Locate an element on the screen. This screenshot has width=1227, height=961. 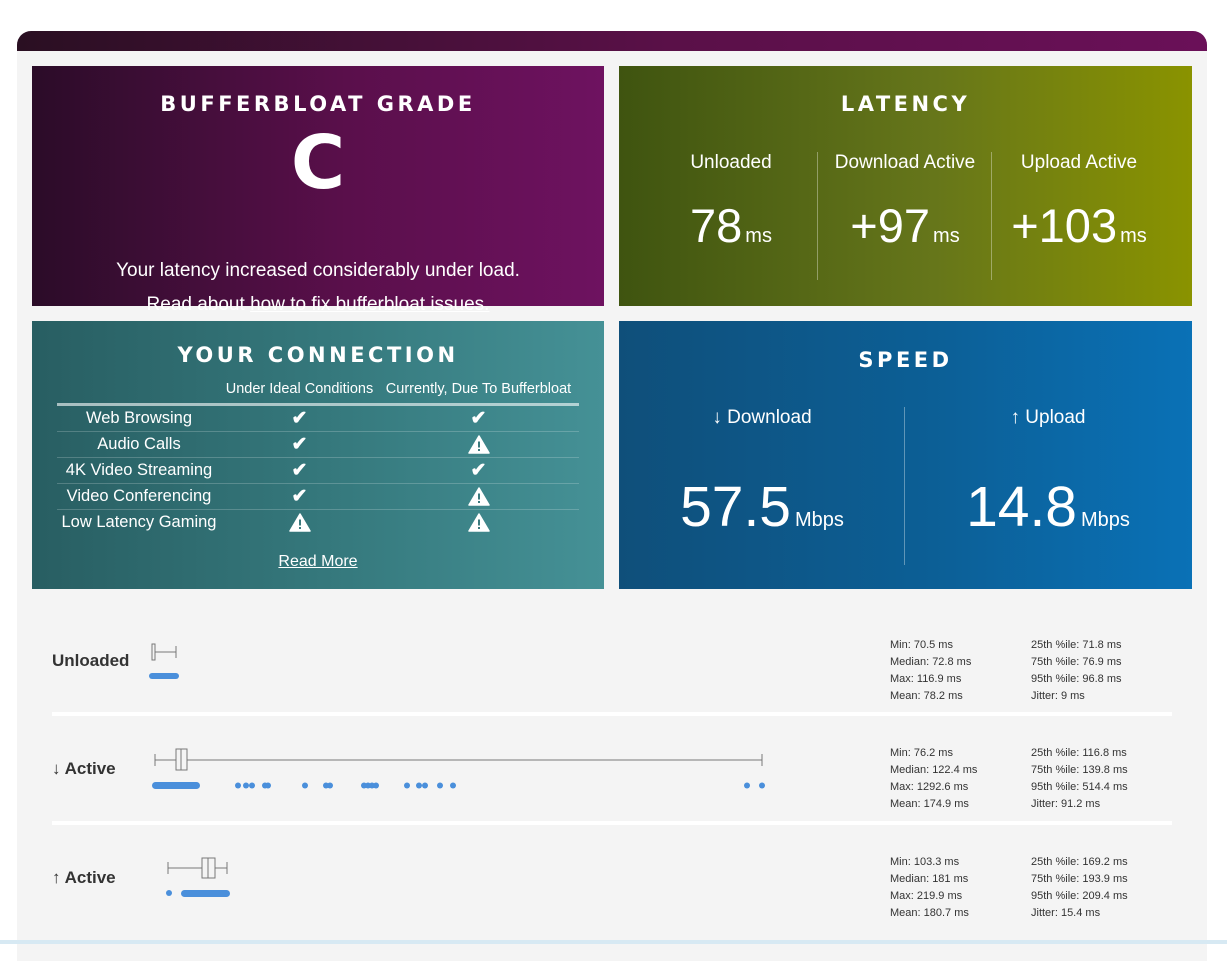
latency-download-unit: ms is located at coordinates (946, 236).